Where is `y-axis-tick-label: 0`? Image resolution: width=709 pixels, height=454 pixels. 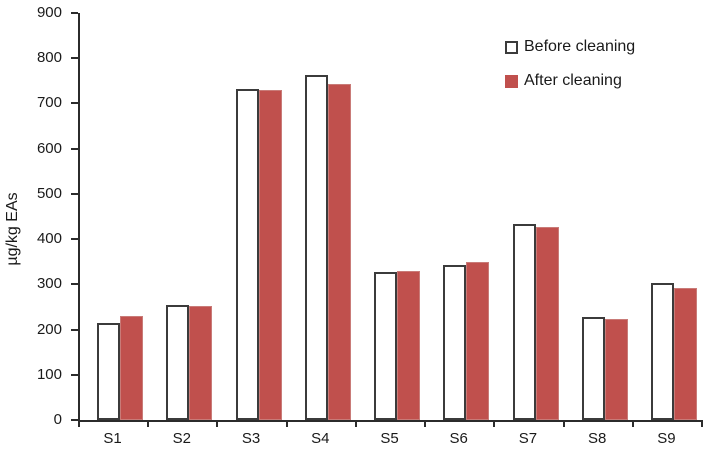 y-axis-tick-label: 0 is located at coordinates (57, 419).